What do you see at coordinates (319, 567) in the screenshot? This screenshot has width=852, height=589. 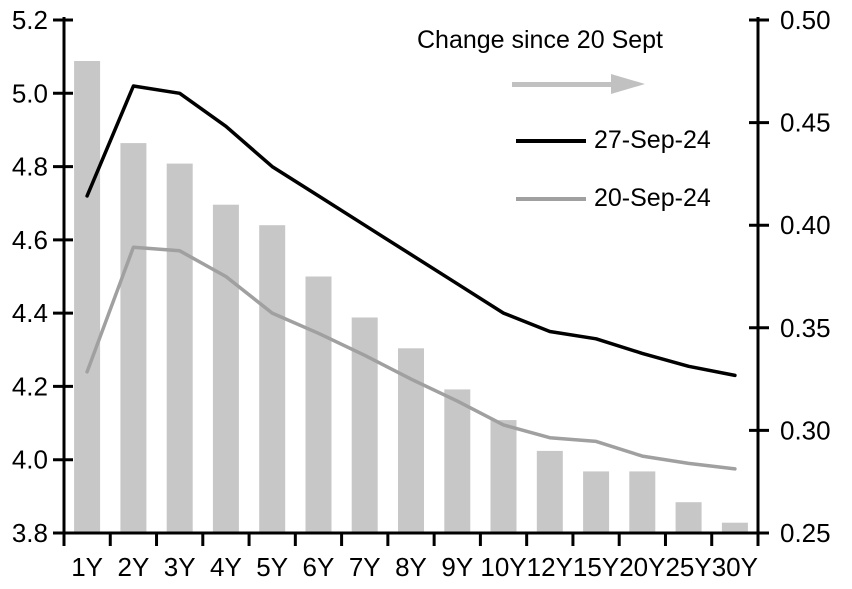 I see `x-axis-tick-label: 6Y` at bounding box center [319, 567].